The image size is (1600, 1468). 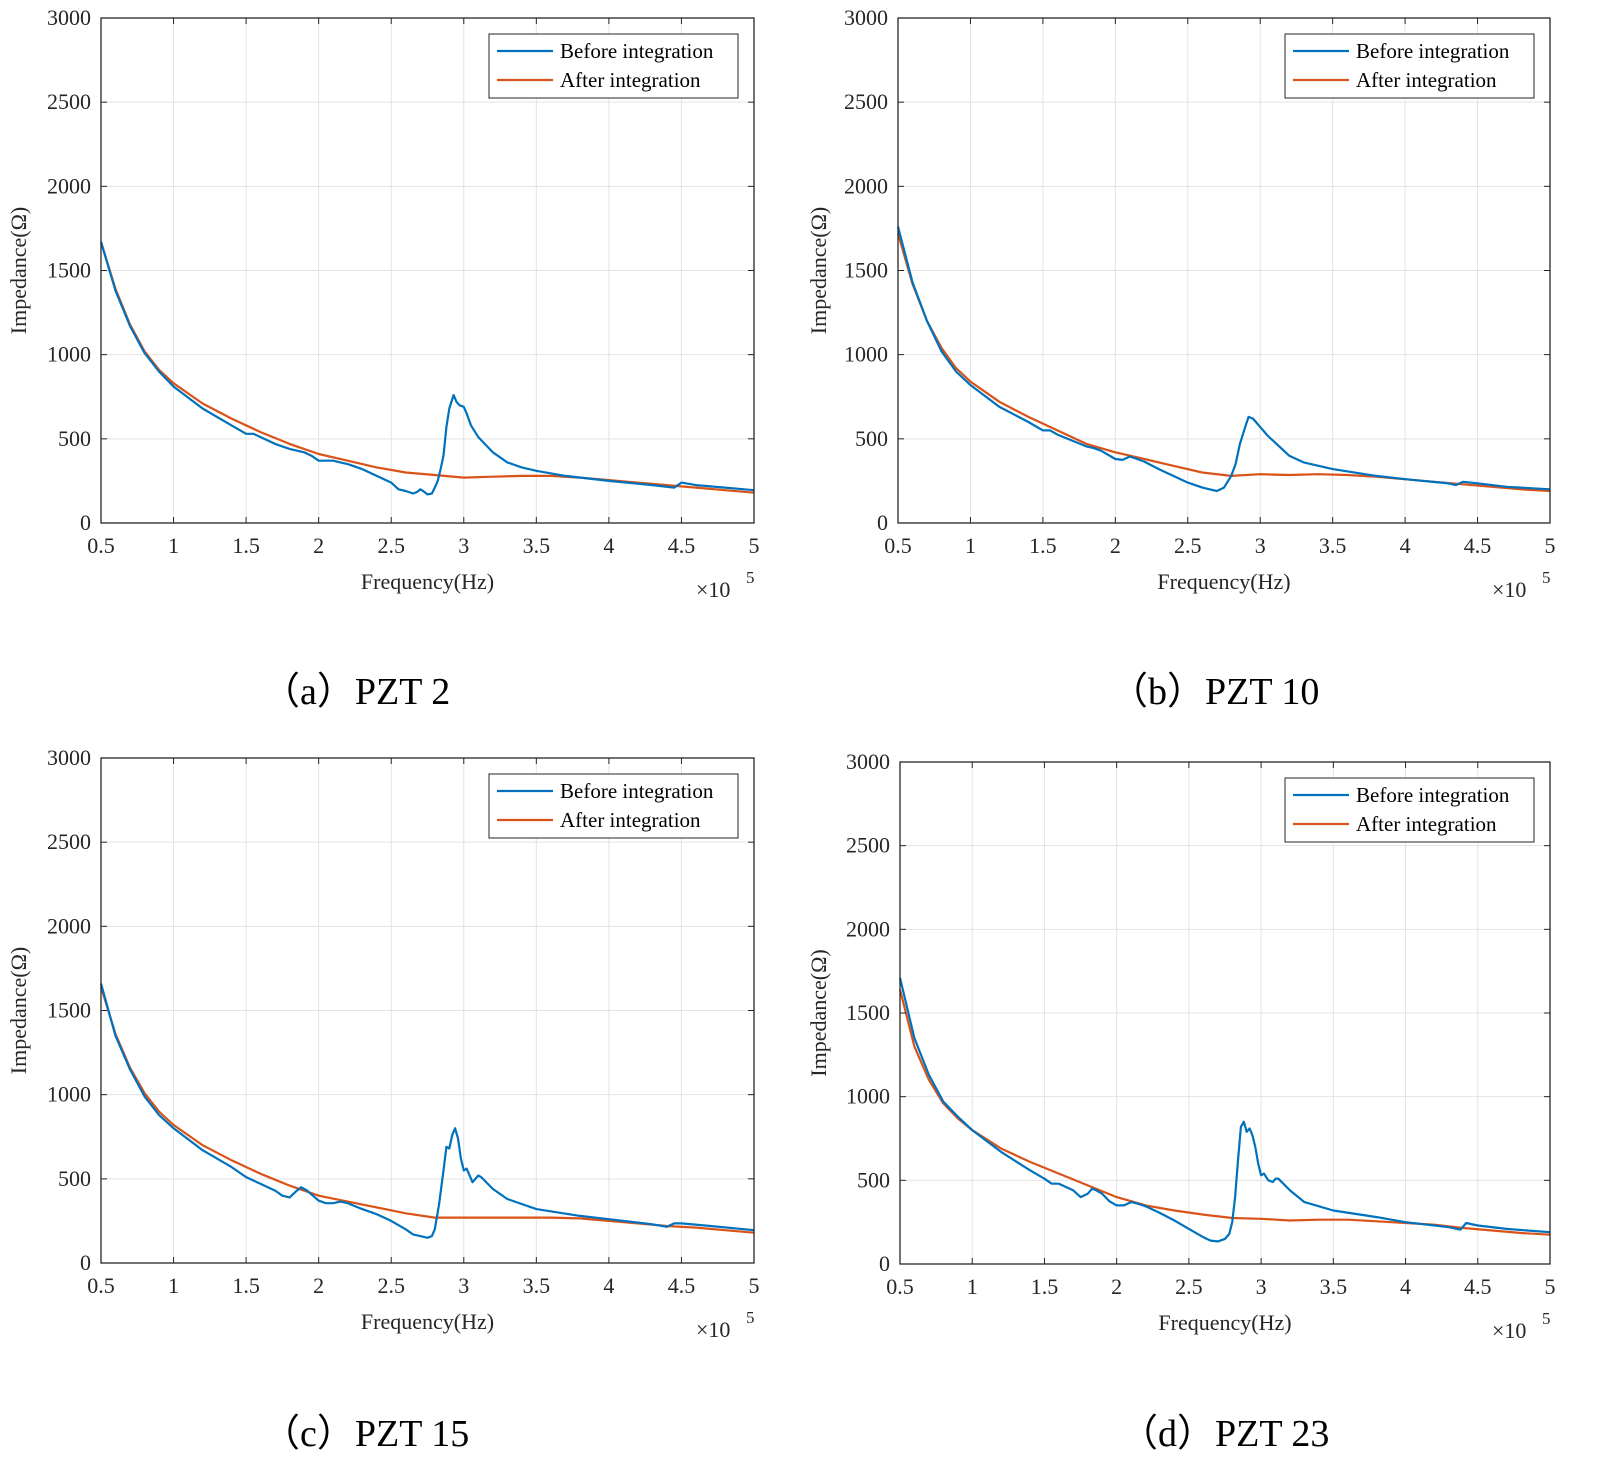 What do you see at coordinates (1223, 359) in the screenshot?
I see `panel-b-series-line-before` at bounding box center [1223, 359].